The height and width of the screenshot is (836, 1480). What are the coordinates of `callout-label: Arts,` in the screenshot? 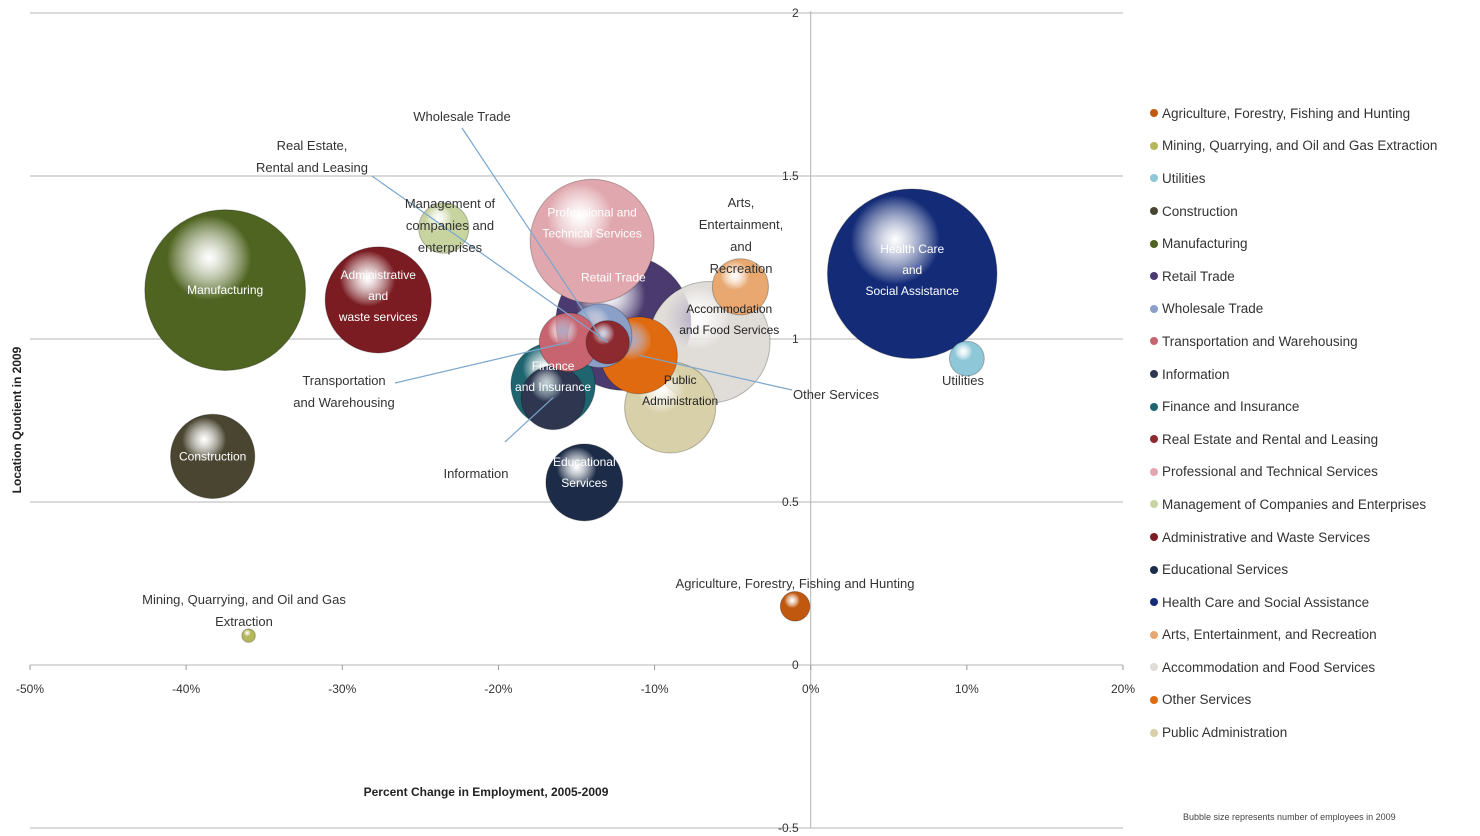 It's located at (741, 202).